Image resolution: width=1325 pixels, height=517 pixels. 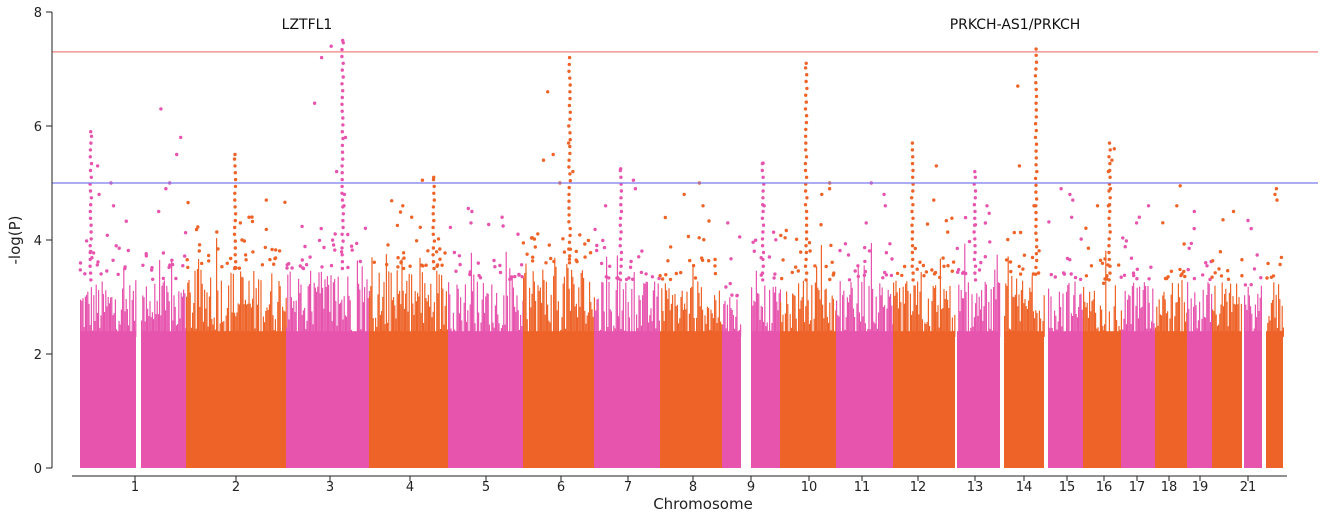 I want to click on point-cloud, so click(x=485, y=399).